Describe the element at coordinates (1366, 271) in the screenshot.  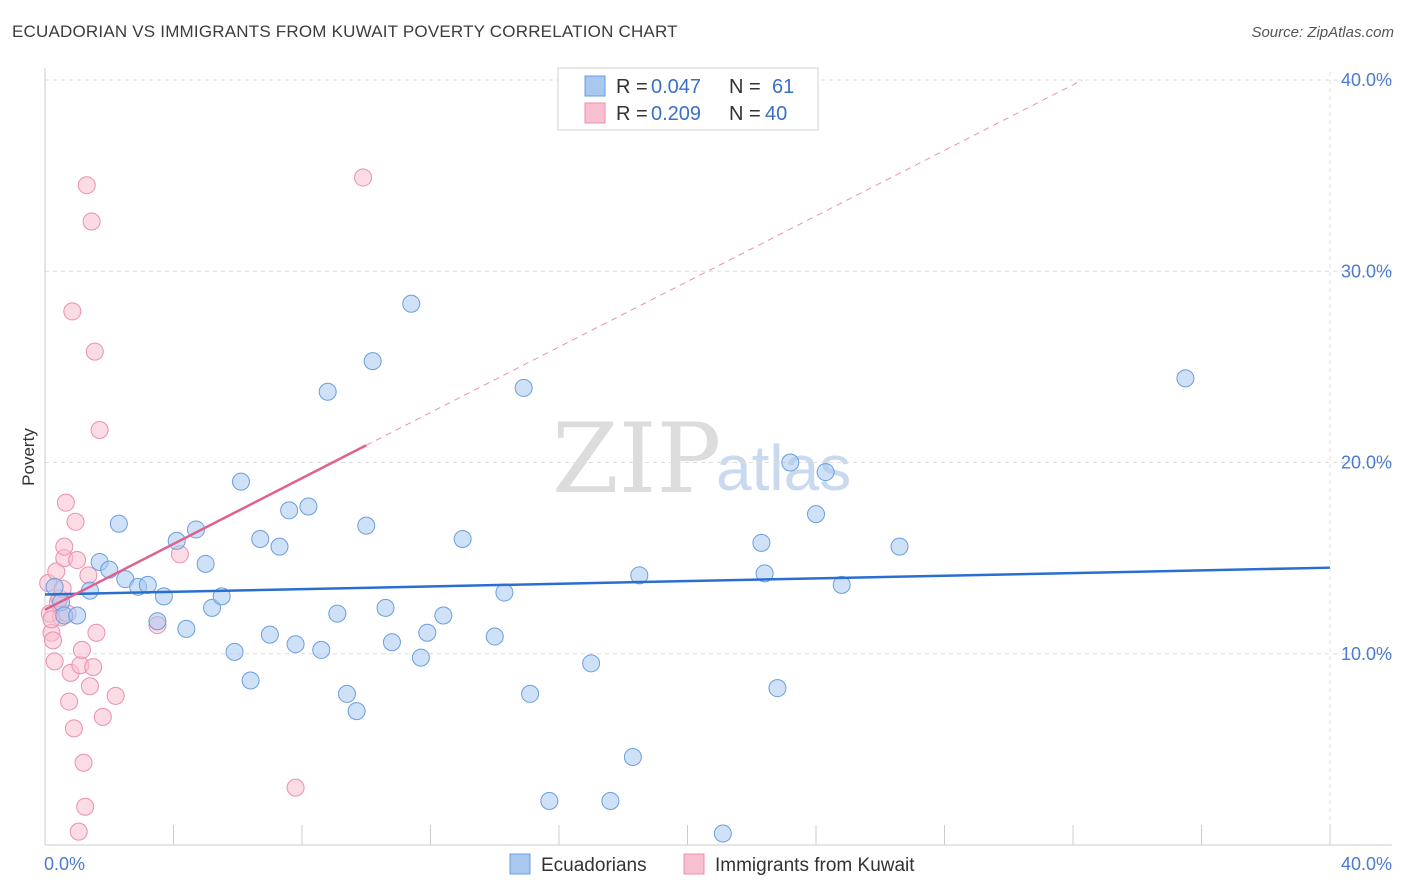
I see `y-tick-label-2: 30.0%` at that location.